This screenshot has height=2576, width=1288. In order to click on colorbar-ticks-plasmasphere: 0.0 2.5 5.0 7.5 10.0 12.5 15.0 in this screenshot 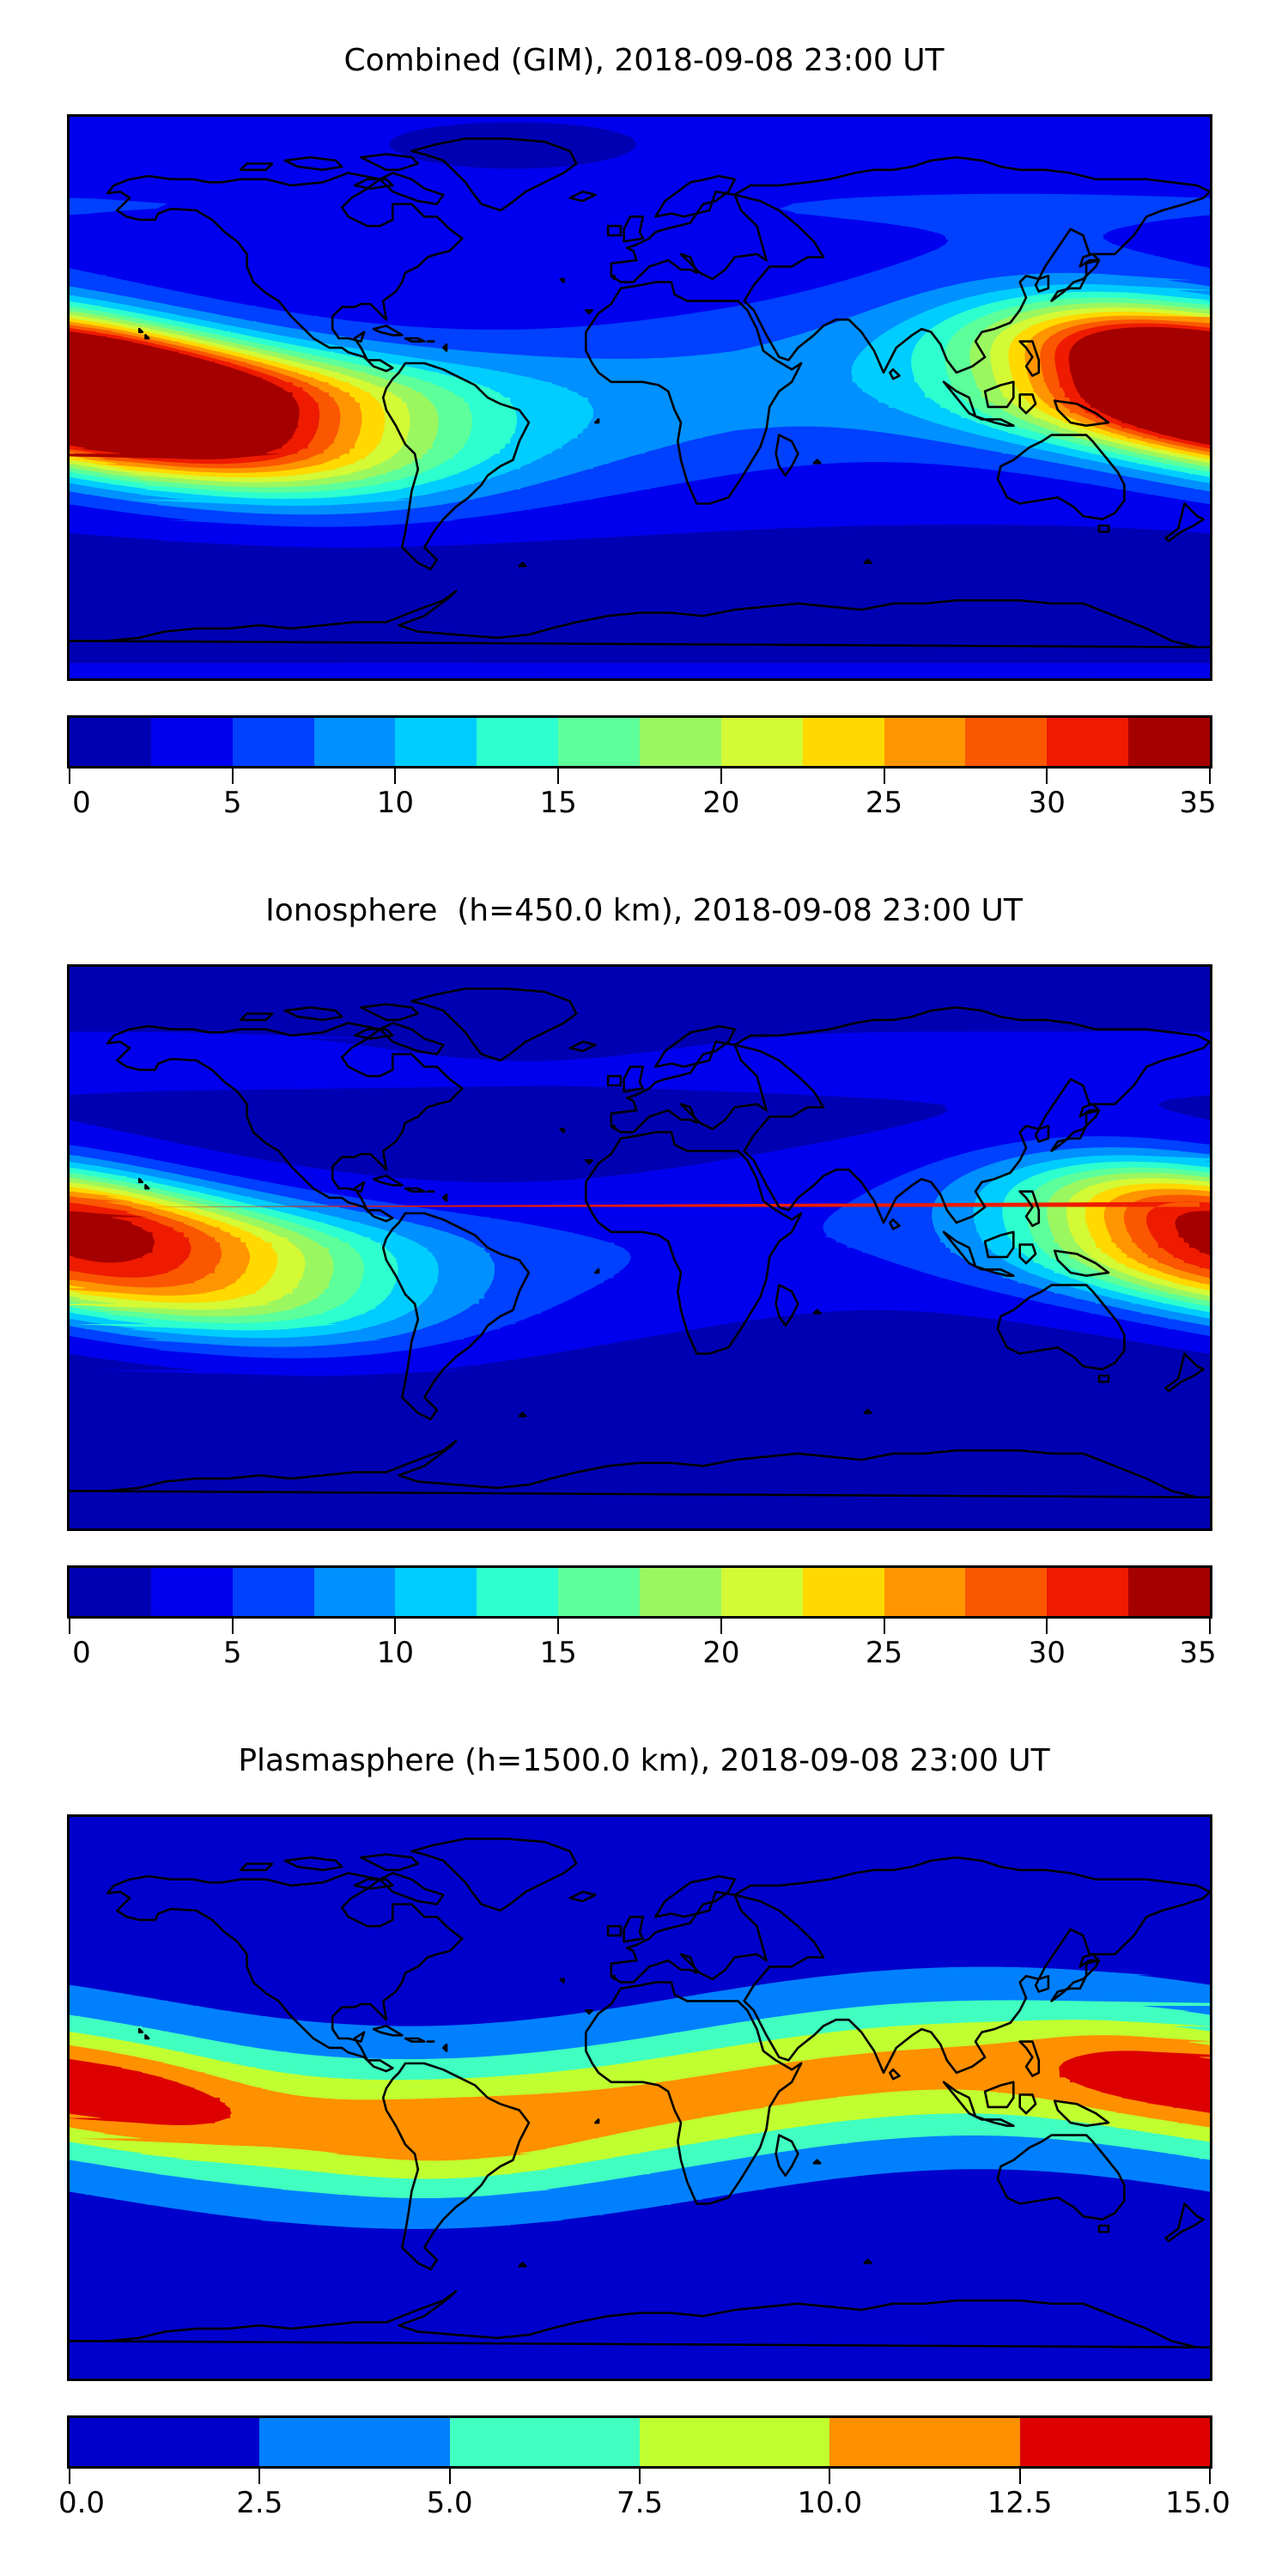, I will do `click(640, 2521)`.